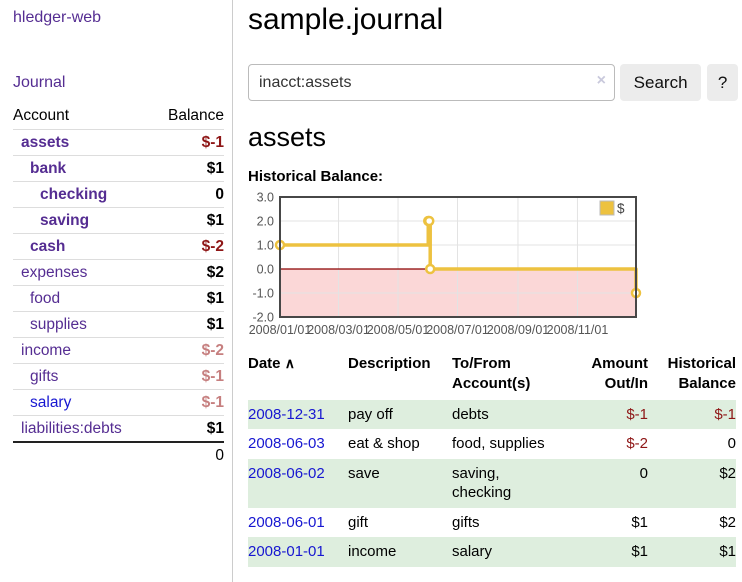  Describe the element at coordinates (265, 246) in the screenshot. I see `svg-text: 1.0` at that location.